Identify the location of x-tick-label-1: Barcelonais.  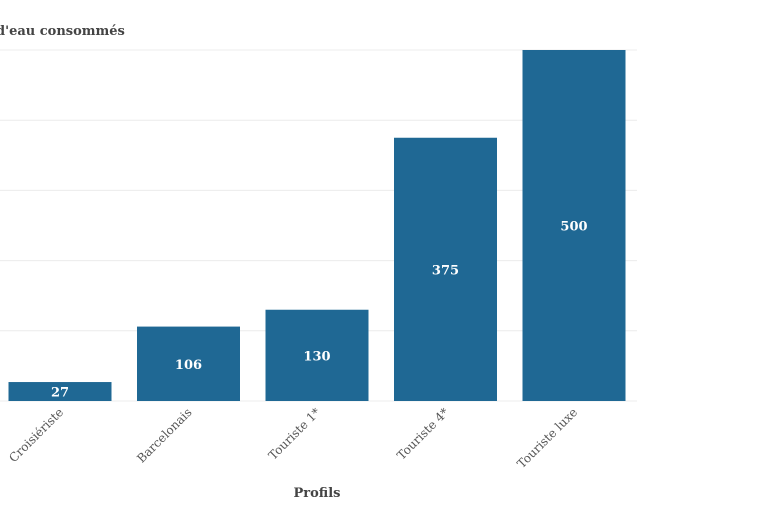
(164, 435).